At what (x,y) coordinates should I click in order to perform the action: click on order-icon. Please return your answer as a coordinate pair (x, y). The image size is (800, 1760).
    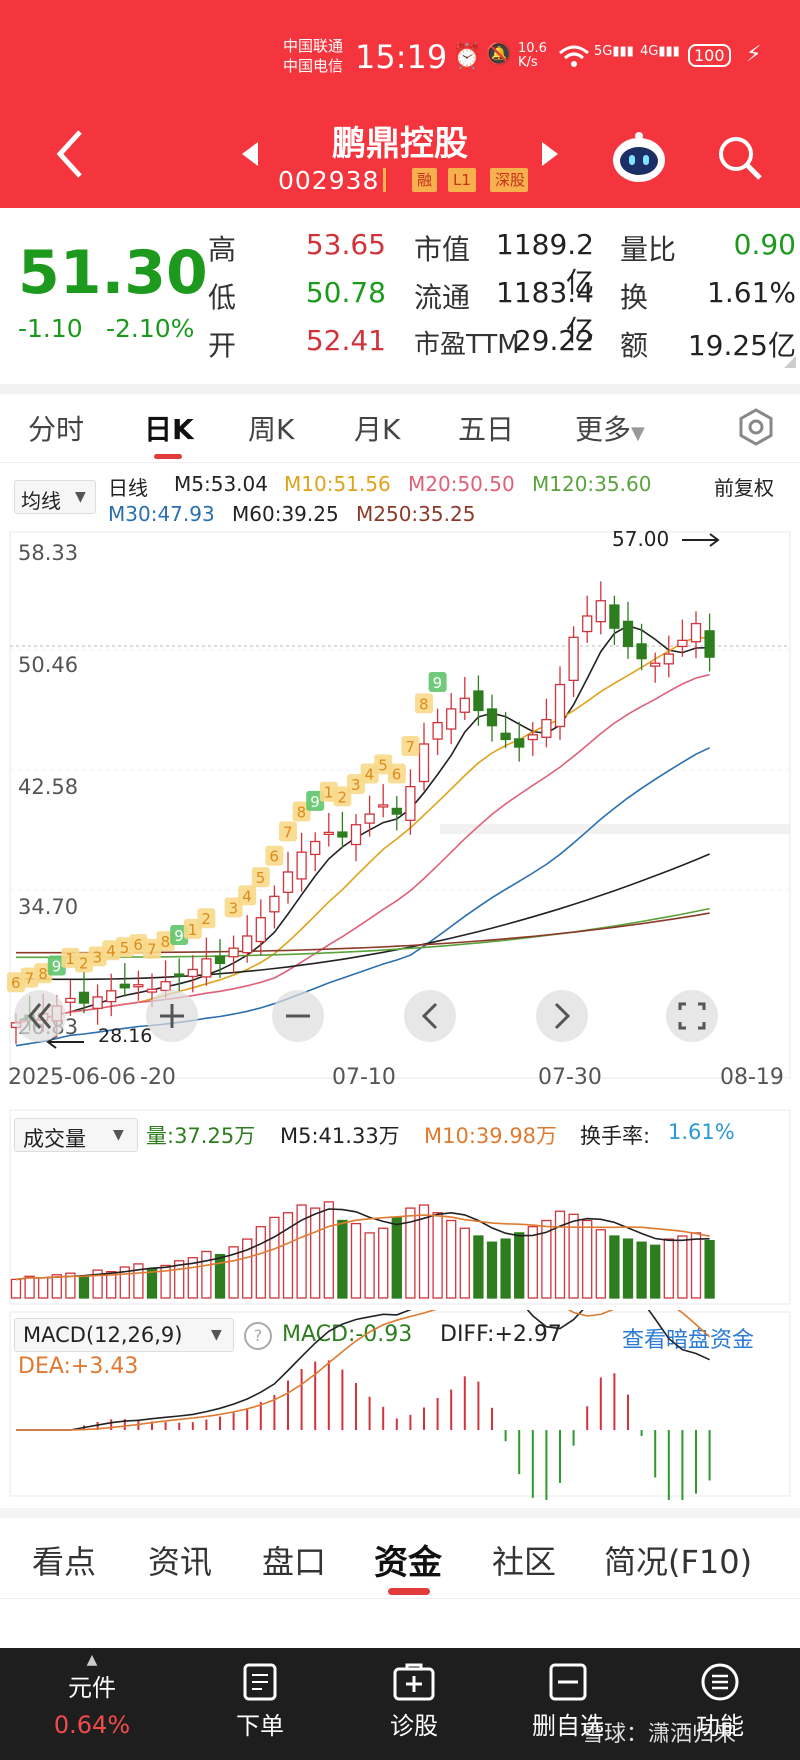
    Looking at the image, I should click on (260, 1682).